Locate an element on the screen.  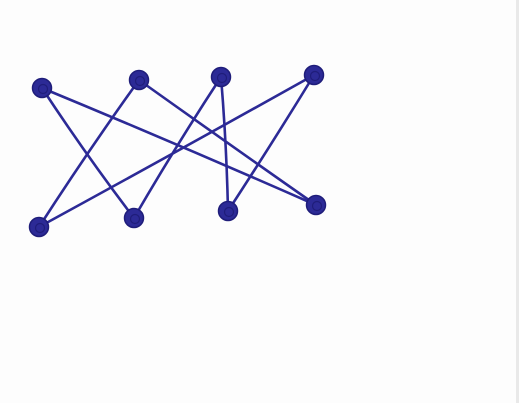
node-t4 is located at coordinates (314, 75).